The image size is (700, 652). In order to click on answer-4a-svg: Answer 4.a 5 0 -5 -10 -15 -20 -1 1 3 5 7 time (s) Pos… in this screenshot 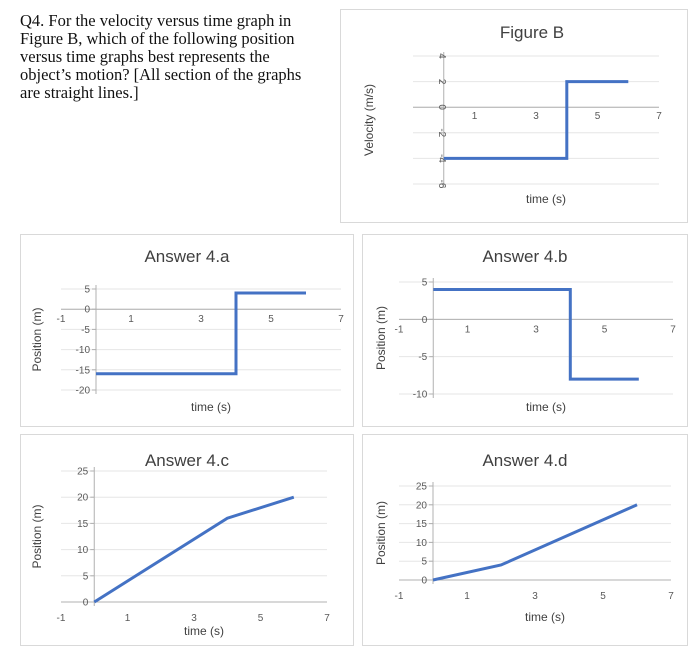, I will do `click(187, 330)`.